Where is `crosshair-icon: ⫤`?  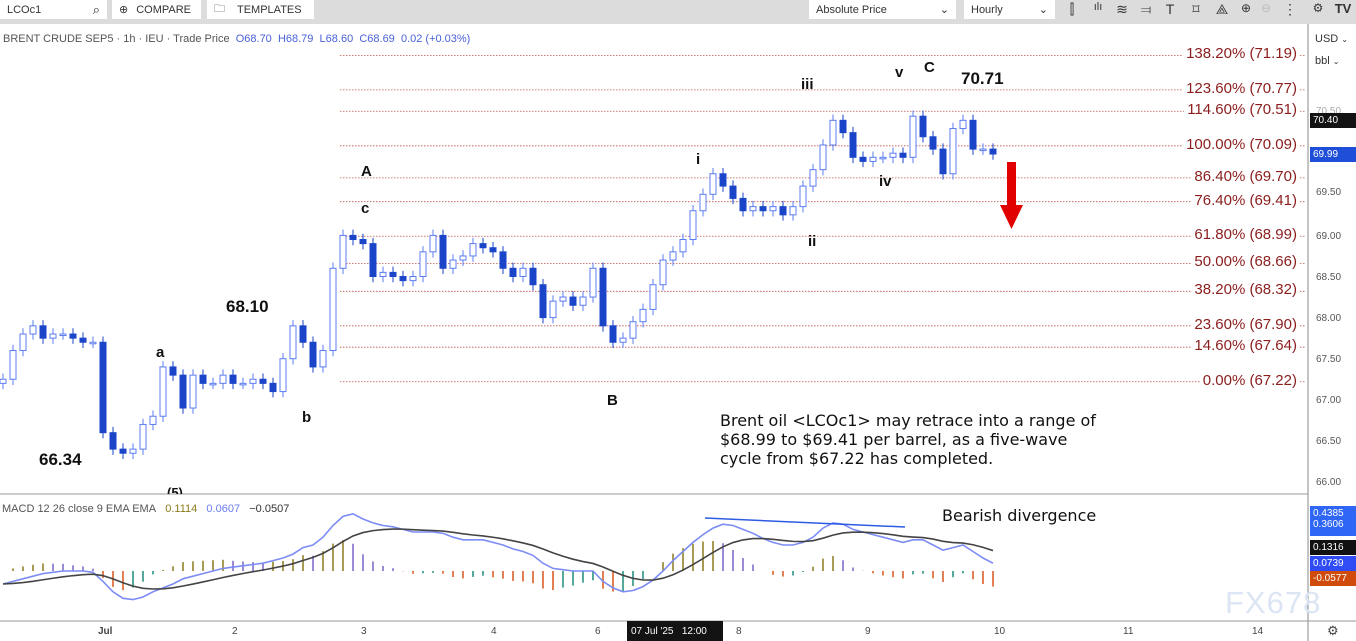
crosshair-icon: ⫤ is located at coordinates (1146, 9).